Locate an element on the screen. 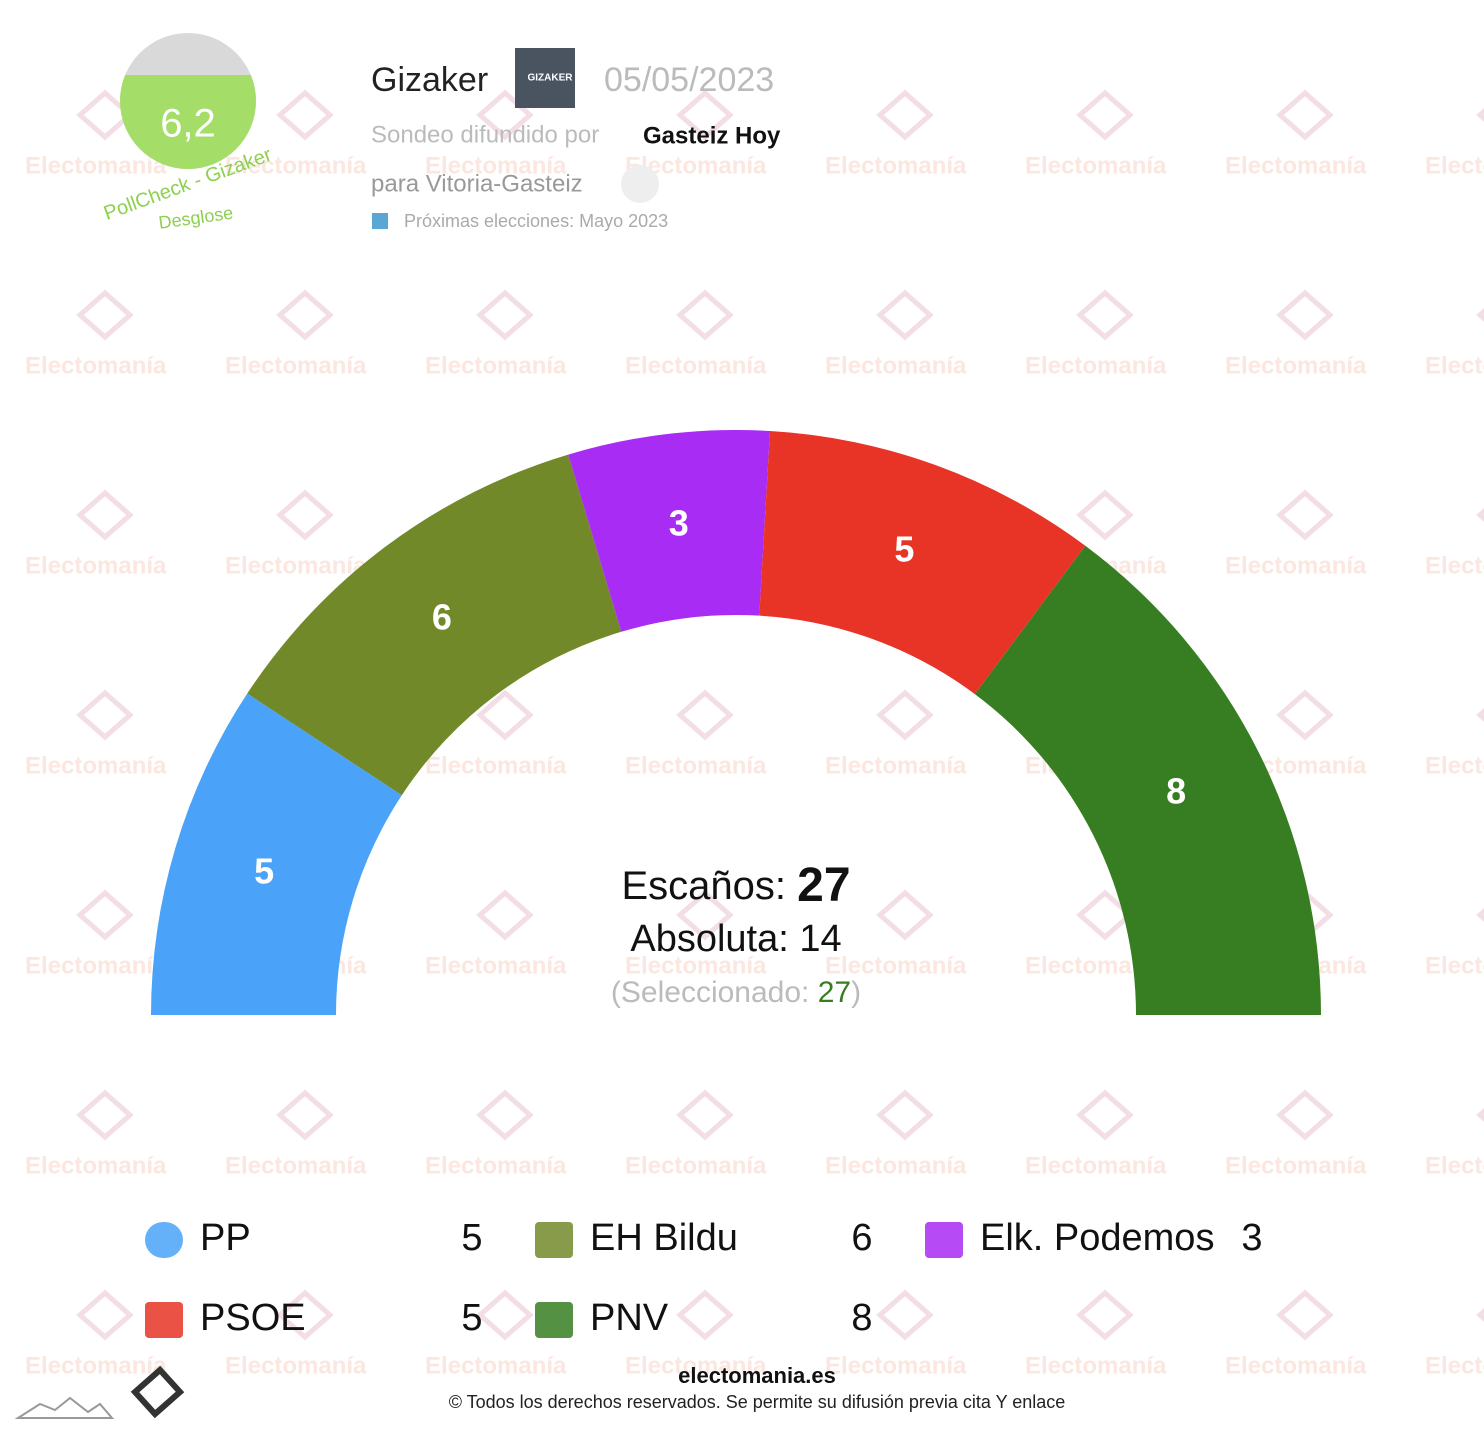 This screenshot has height=1432, width=1484. seats: 27 is located at coordinates (823, 885).